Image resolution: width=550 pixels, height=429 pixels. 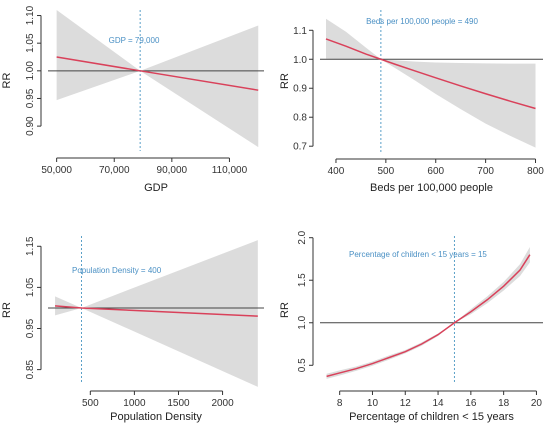 What do you see at coordinates (134, 403) in the screenshot?
I see `x-tick-label: 1000` at bounding box center [134, 403].